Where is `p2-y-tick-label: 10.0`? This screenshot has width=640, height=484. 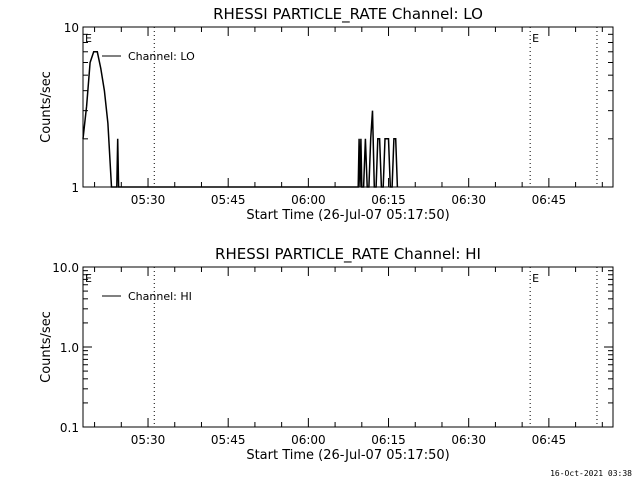
p2-y-tick-label: 10.0 is located at coordinates (65, 268).